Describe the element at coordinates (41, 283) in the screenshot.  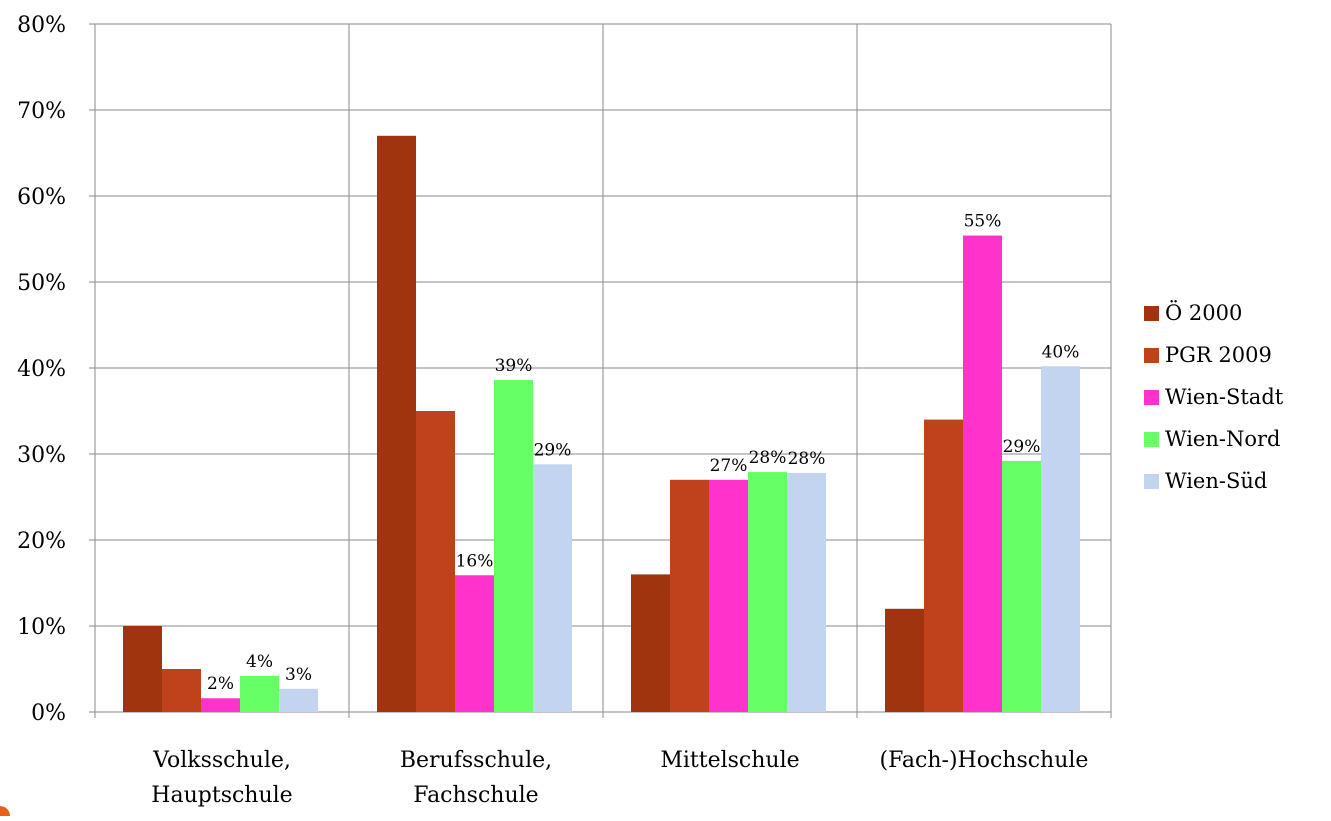
I see `y-tick-label: 50%` at that location.